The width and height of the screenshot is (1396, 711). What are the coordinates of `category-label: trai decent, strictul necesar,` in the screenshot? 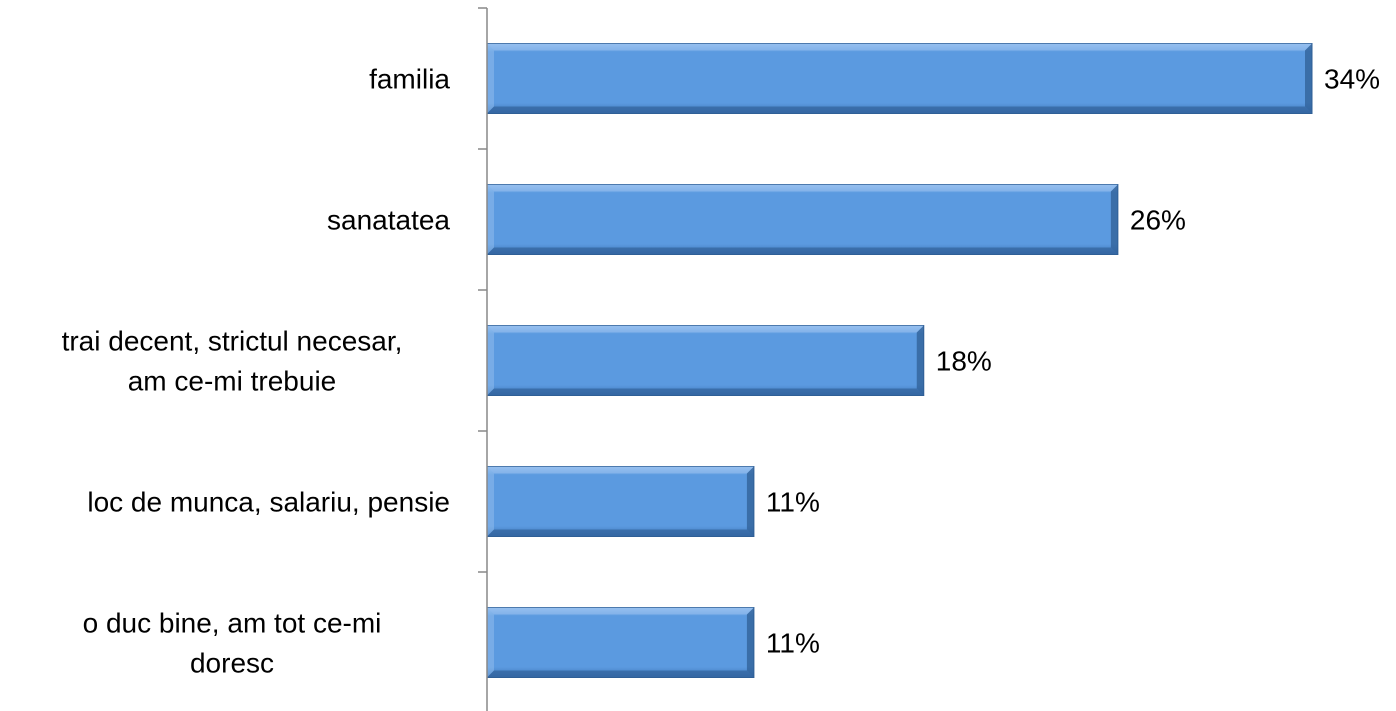 It's located at (232, 340).